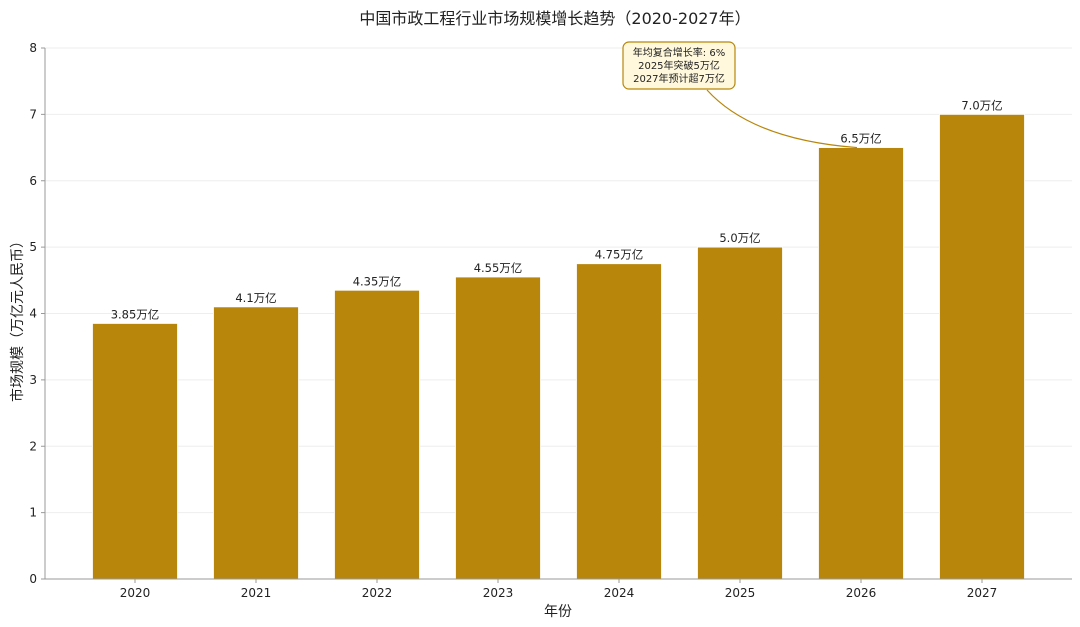 This screenshot has height=627, width=1080. I want to click on y-axis-ticks: 0 1 2 3 4 5 6 7 8, so click(37, 313).